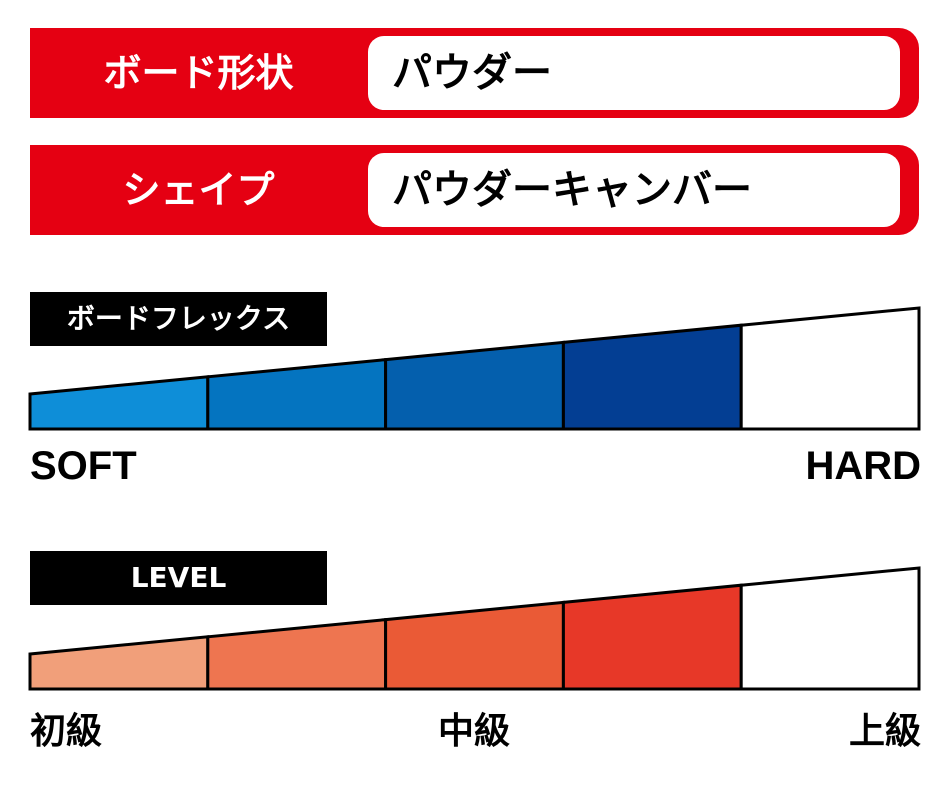 This screenshot has width=951, height=806. What do you see at coordinates (178, 319) in the screenshot?
I see `flex-title: ボードフレックス` at bounding box center [178, 319].